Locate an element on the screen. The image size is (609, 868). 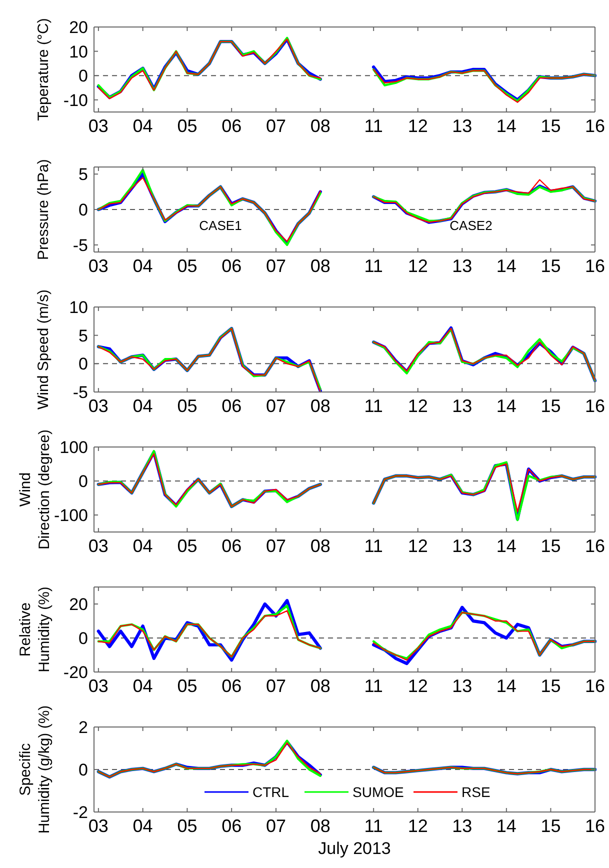
legend-label: CTRL is located at coordinates (271, 792).